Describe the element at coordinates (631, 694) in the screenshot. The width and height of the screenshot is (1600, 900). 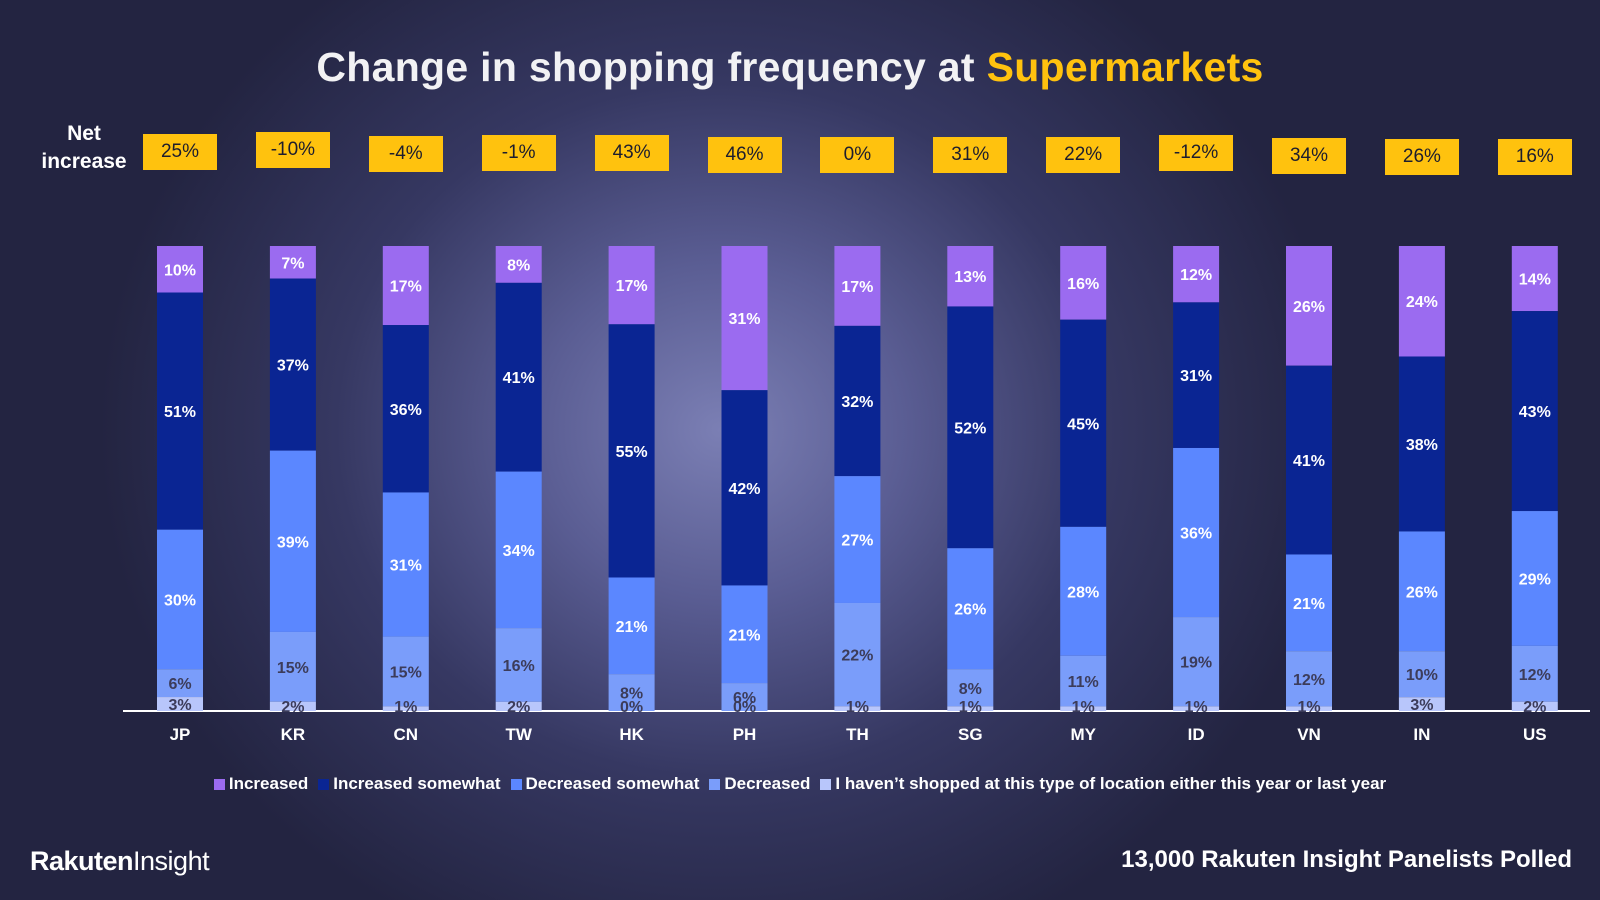
I see `data-label-hk-4: 8%` at that location.